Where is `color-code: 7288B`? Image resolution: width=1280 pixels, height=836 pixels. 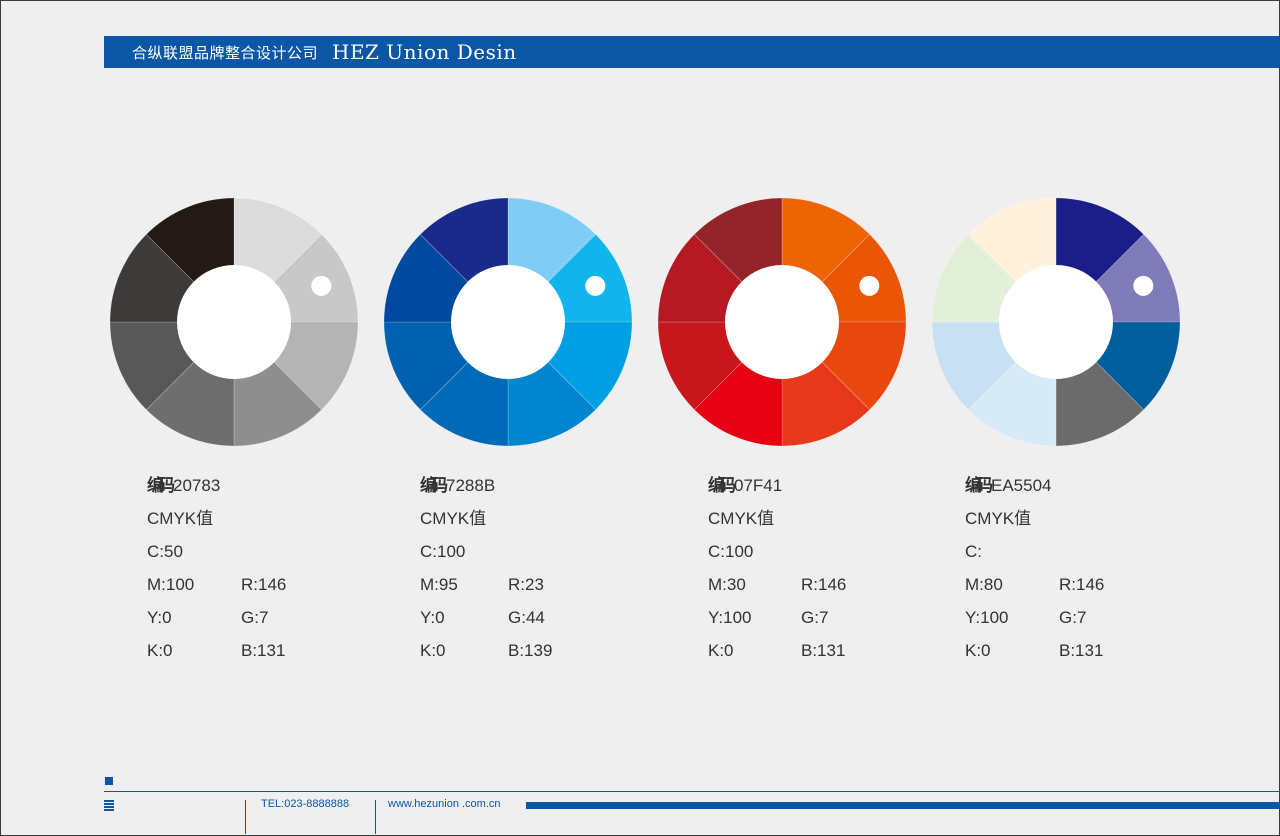
color-code: 7288B is located at coordinates (471, 485).